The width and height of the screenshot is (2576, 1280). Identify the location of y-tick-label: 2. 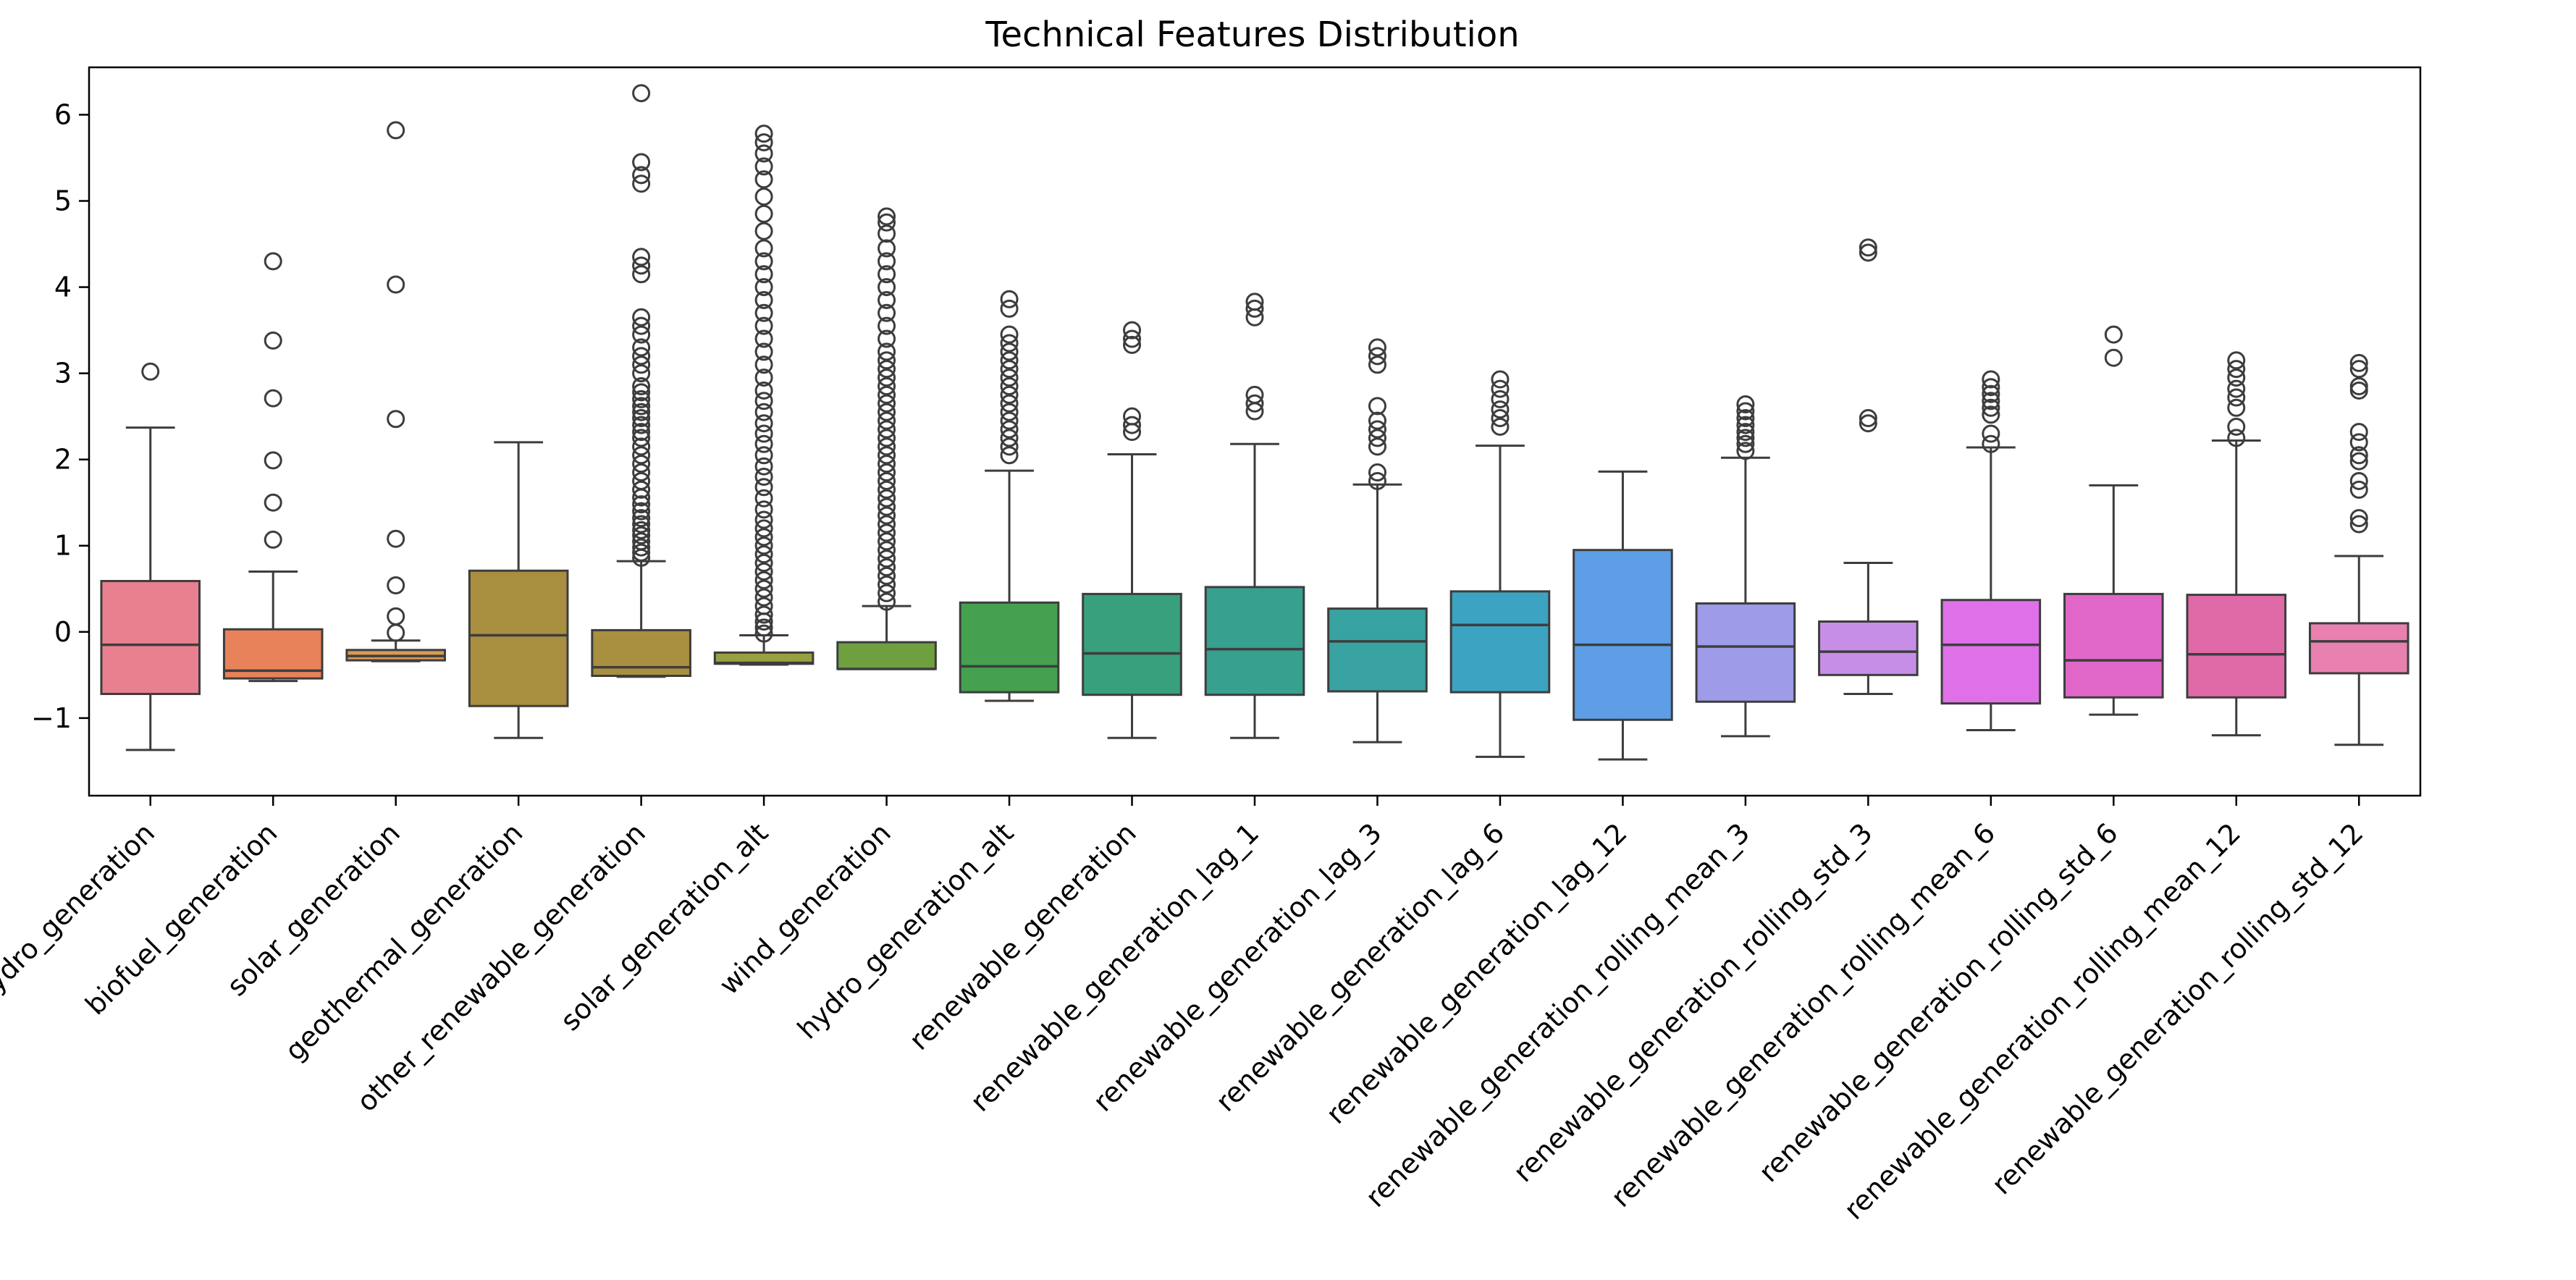
(63, 460).